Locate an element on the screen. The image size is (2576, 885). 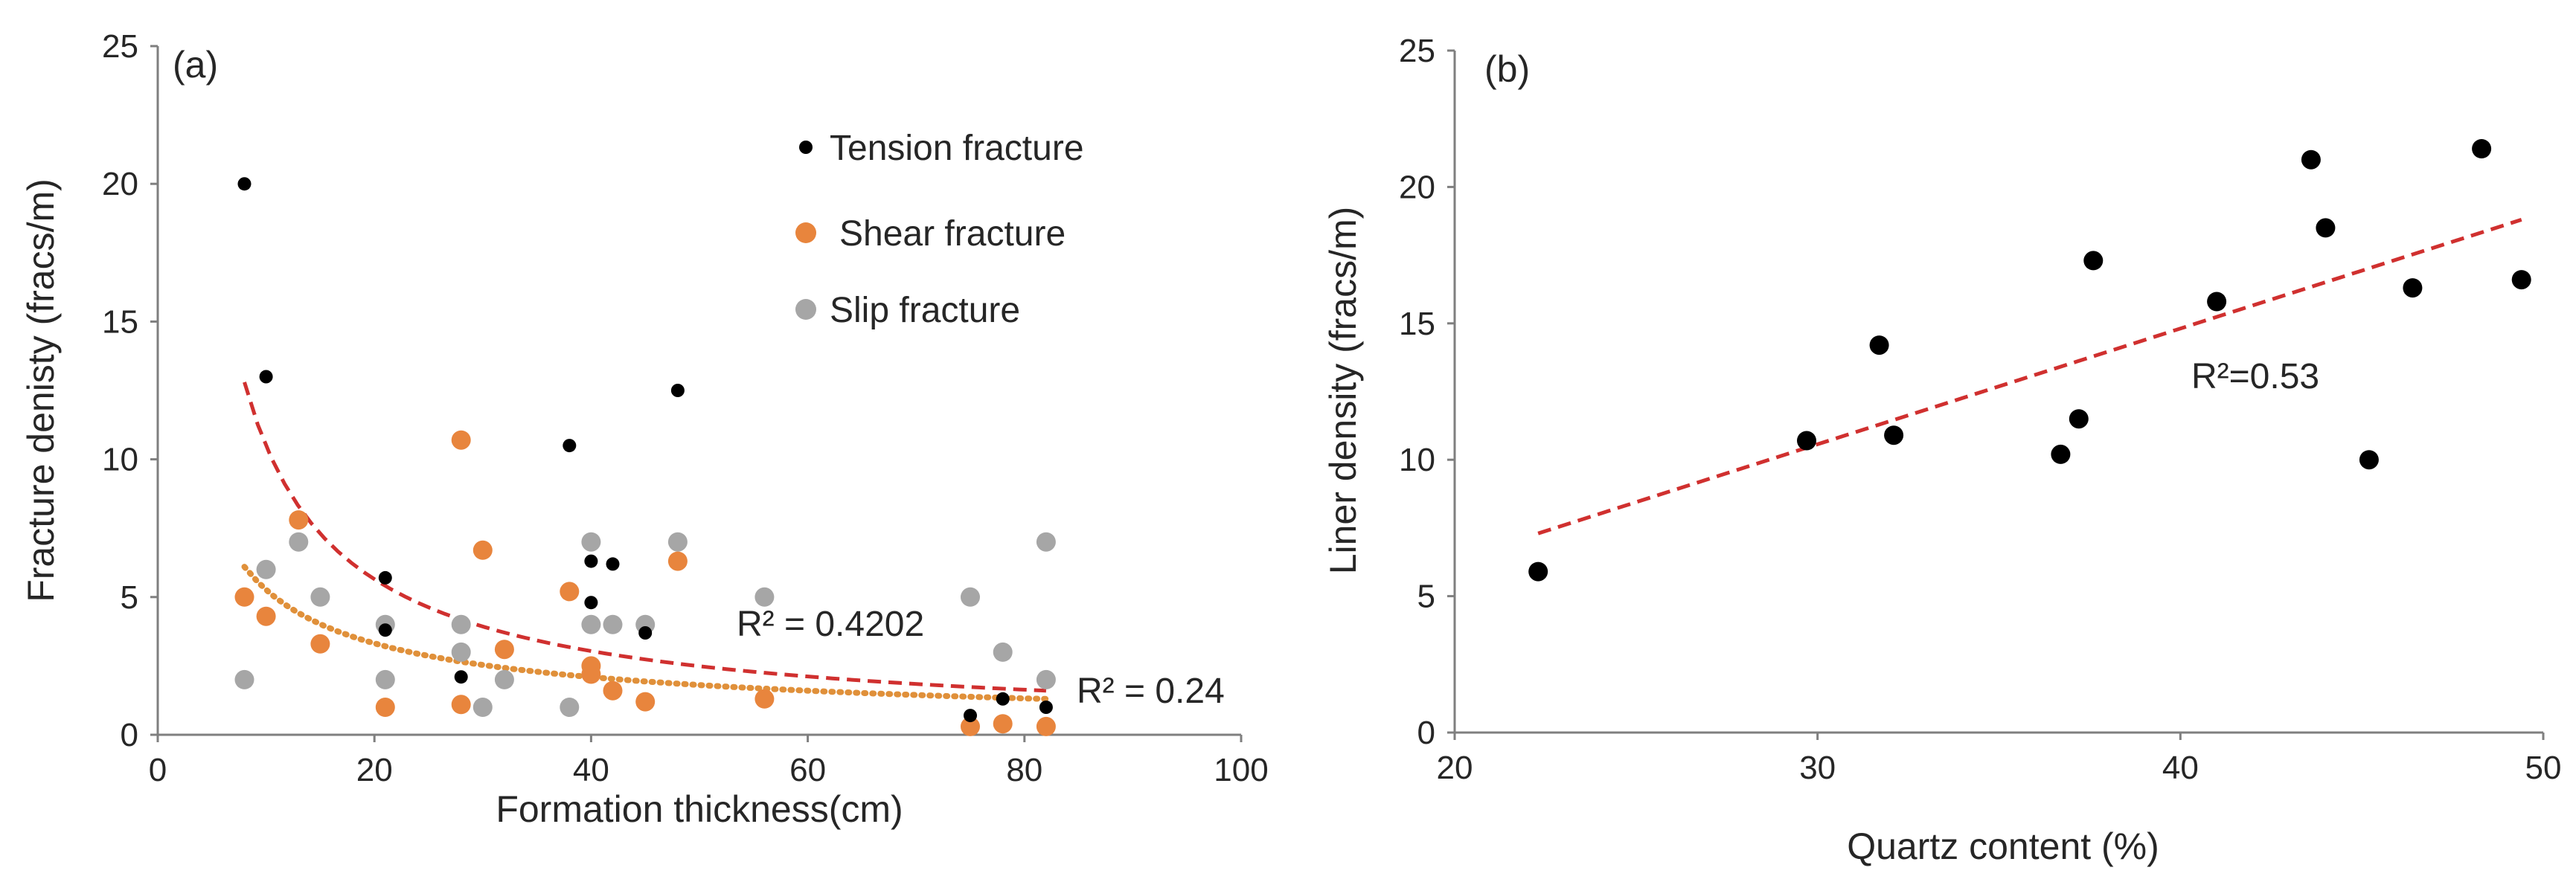
r2-label-shear-fracture: R² = 0.24 is located at coordinates (1151, 691).